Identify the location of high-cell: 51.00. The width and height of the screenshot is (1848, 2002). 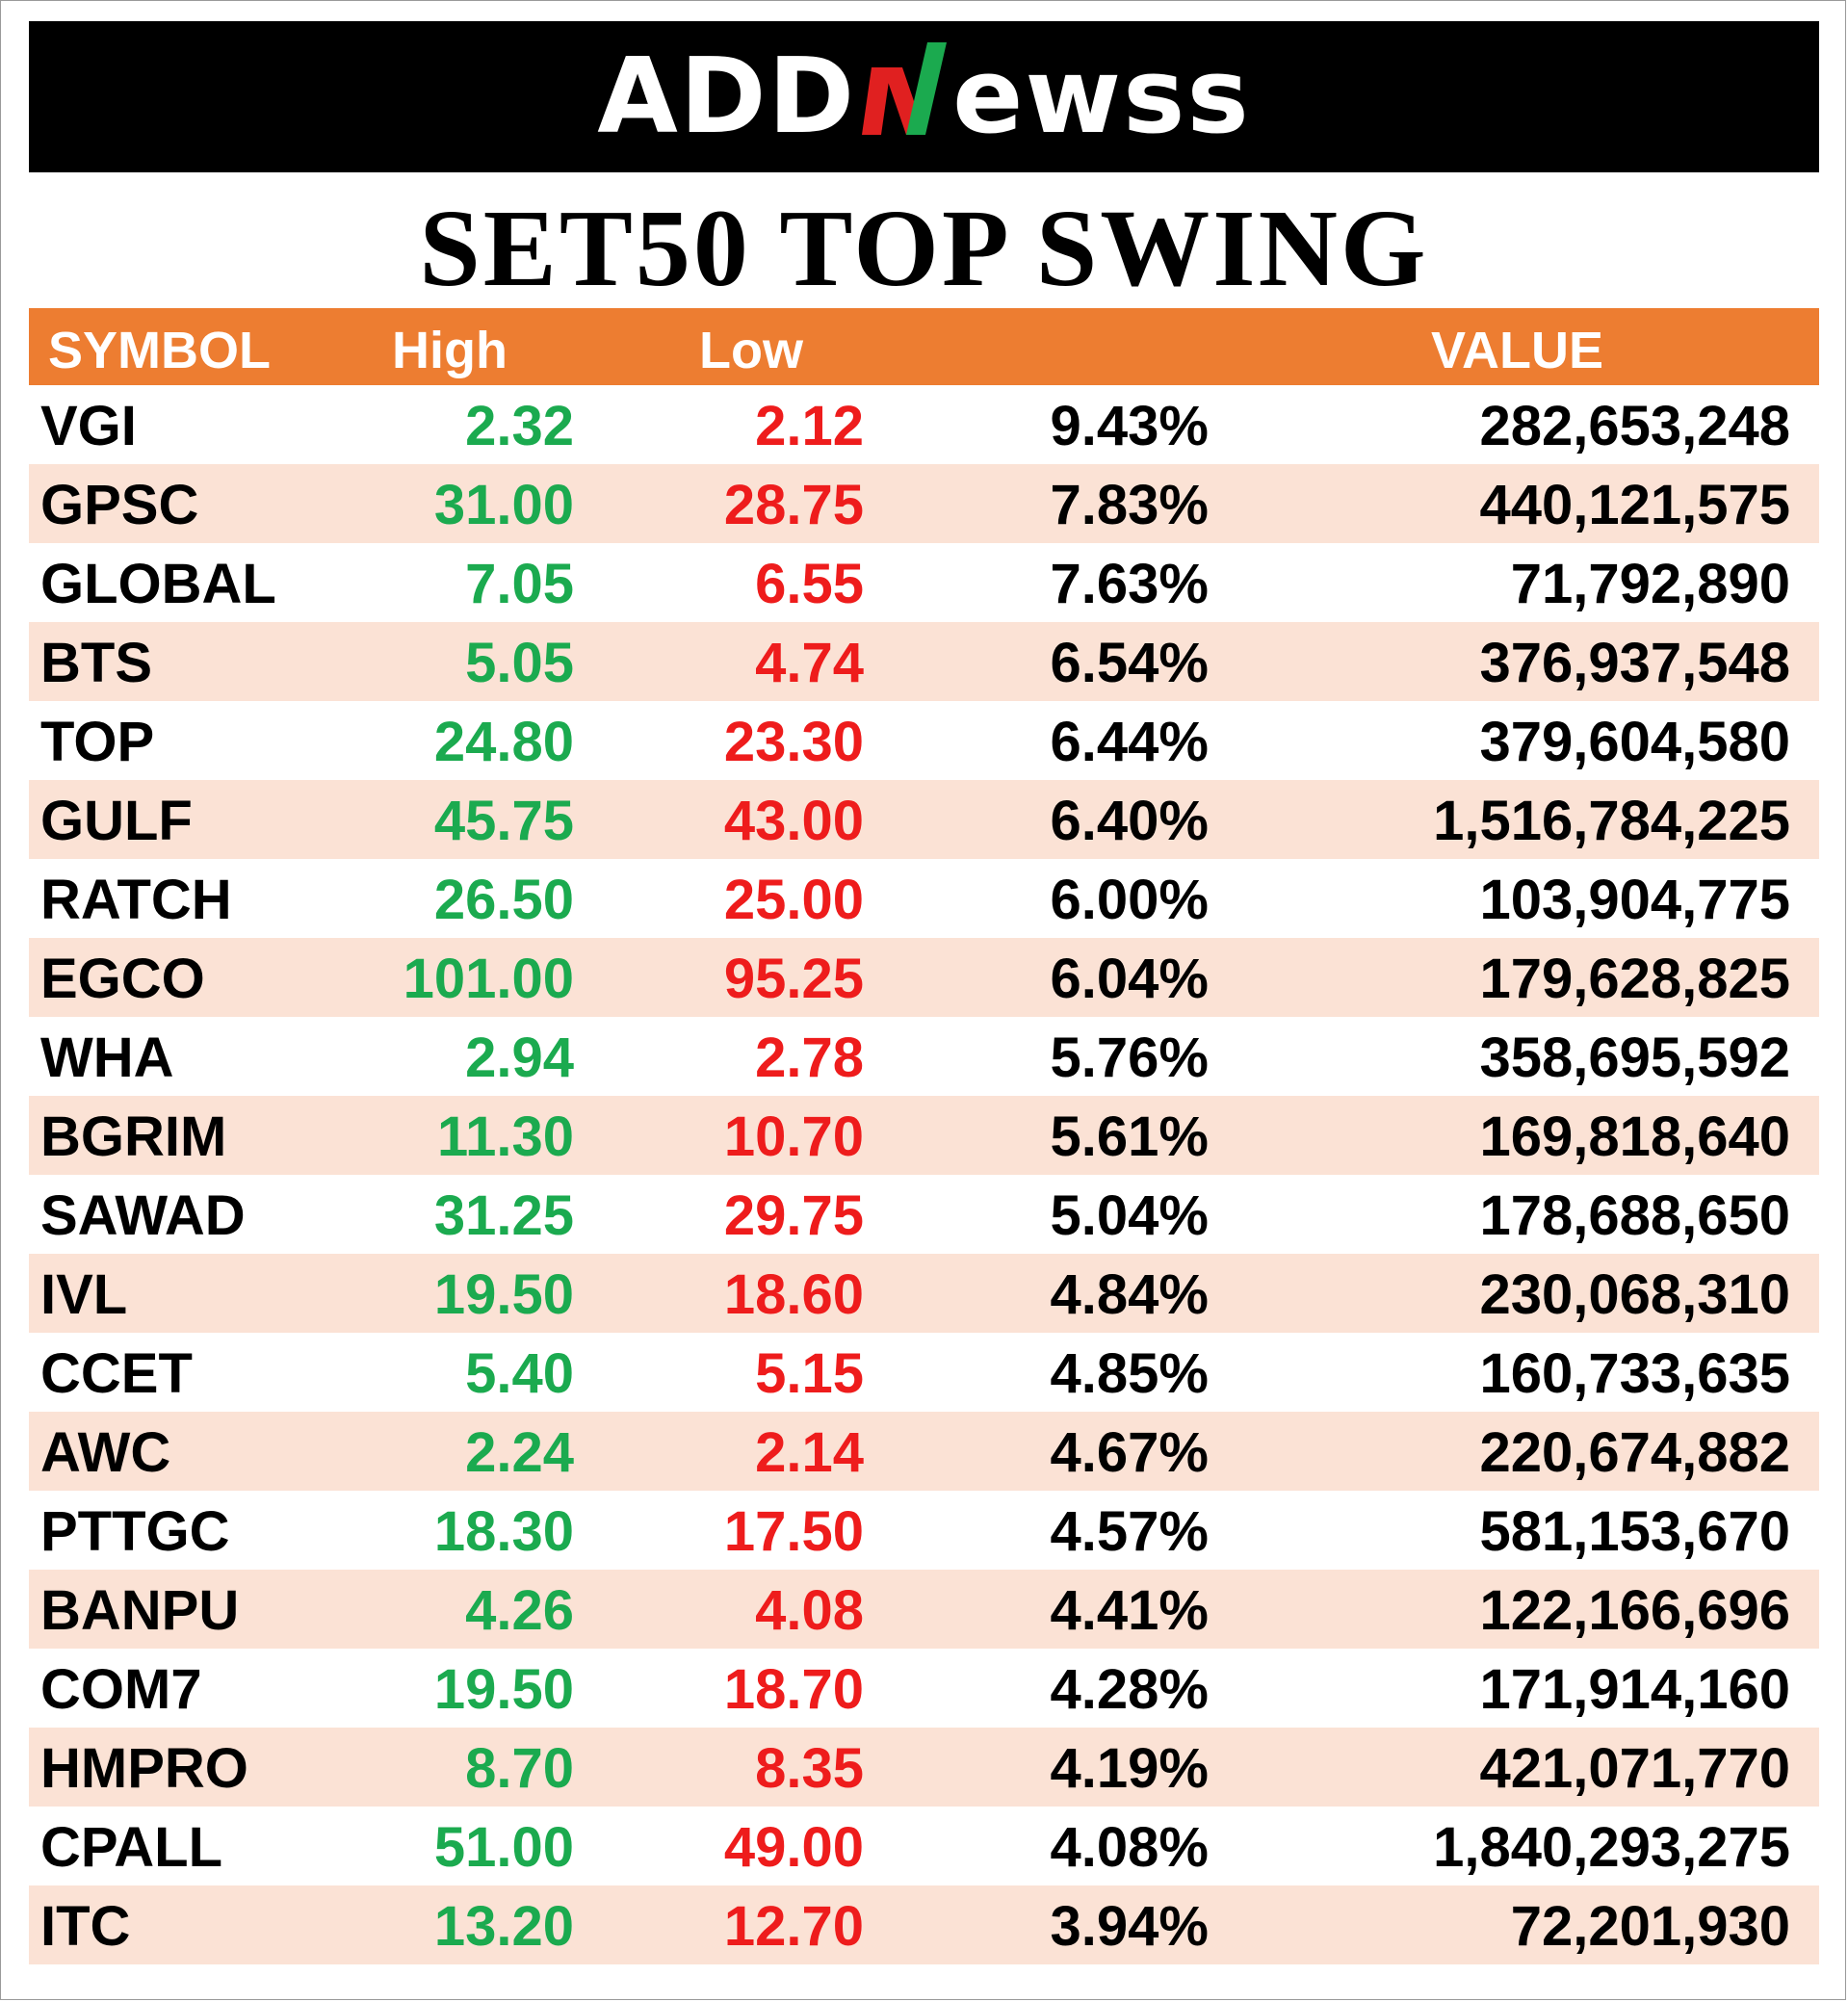
(504, 1847).